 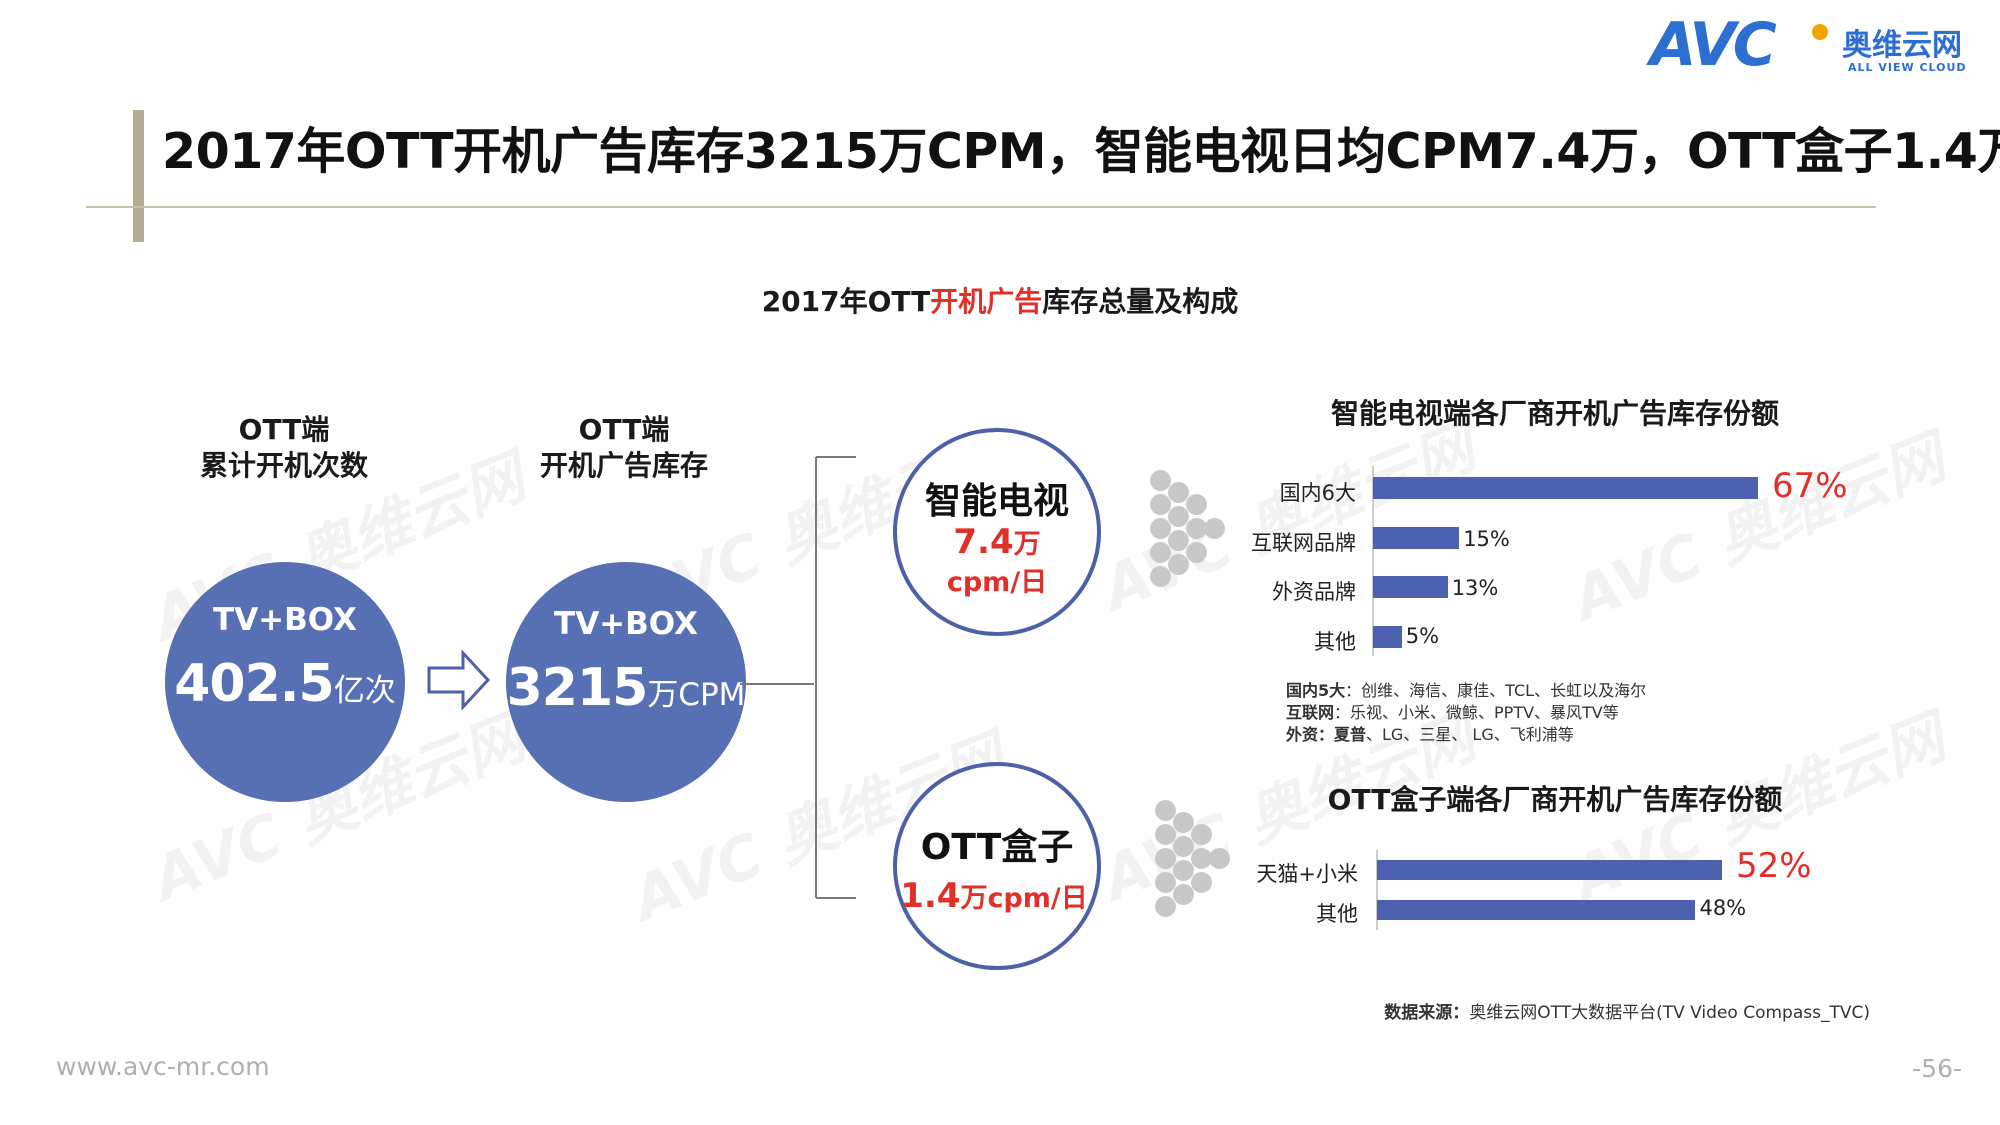 I want to click on tv-share-axis, so click(x=1373, y=561).